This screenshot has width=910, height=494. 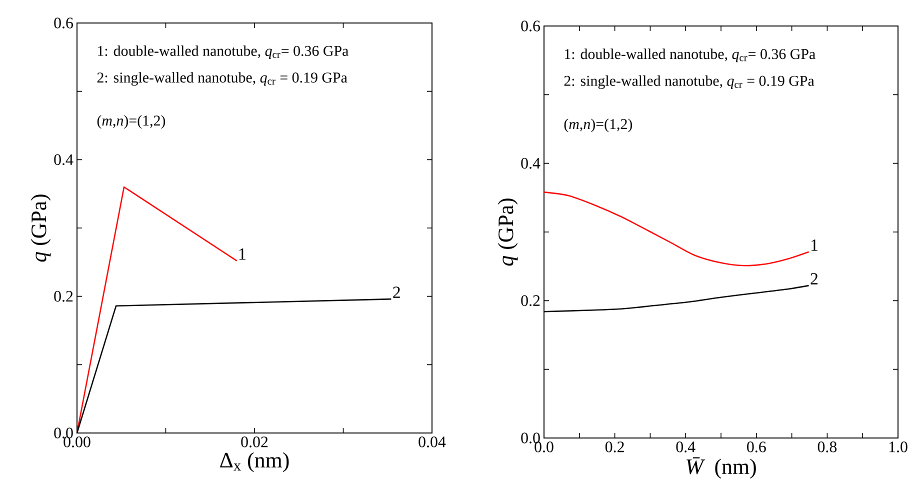 What do you see at coordinates (614, 447) in the screenshot?
I see `x-tick-label: 0.2` at bounding box center [614, 447].